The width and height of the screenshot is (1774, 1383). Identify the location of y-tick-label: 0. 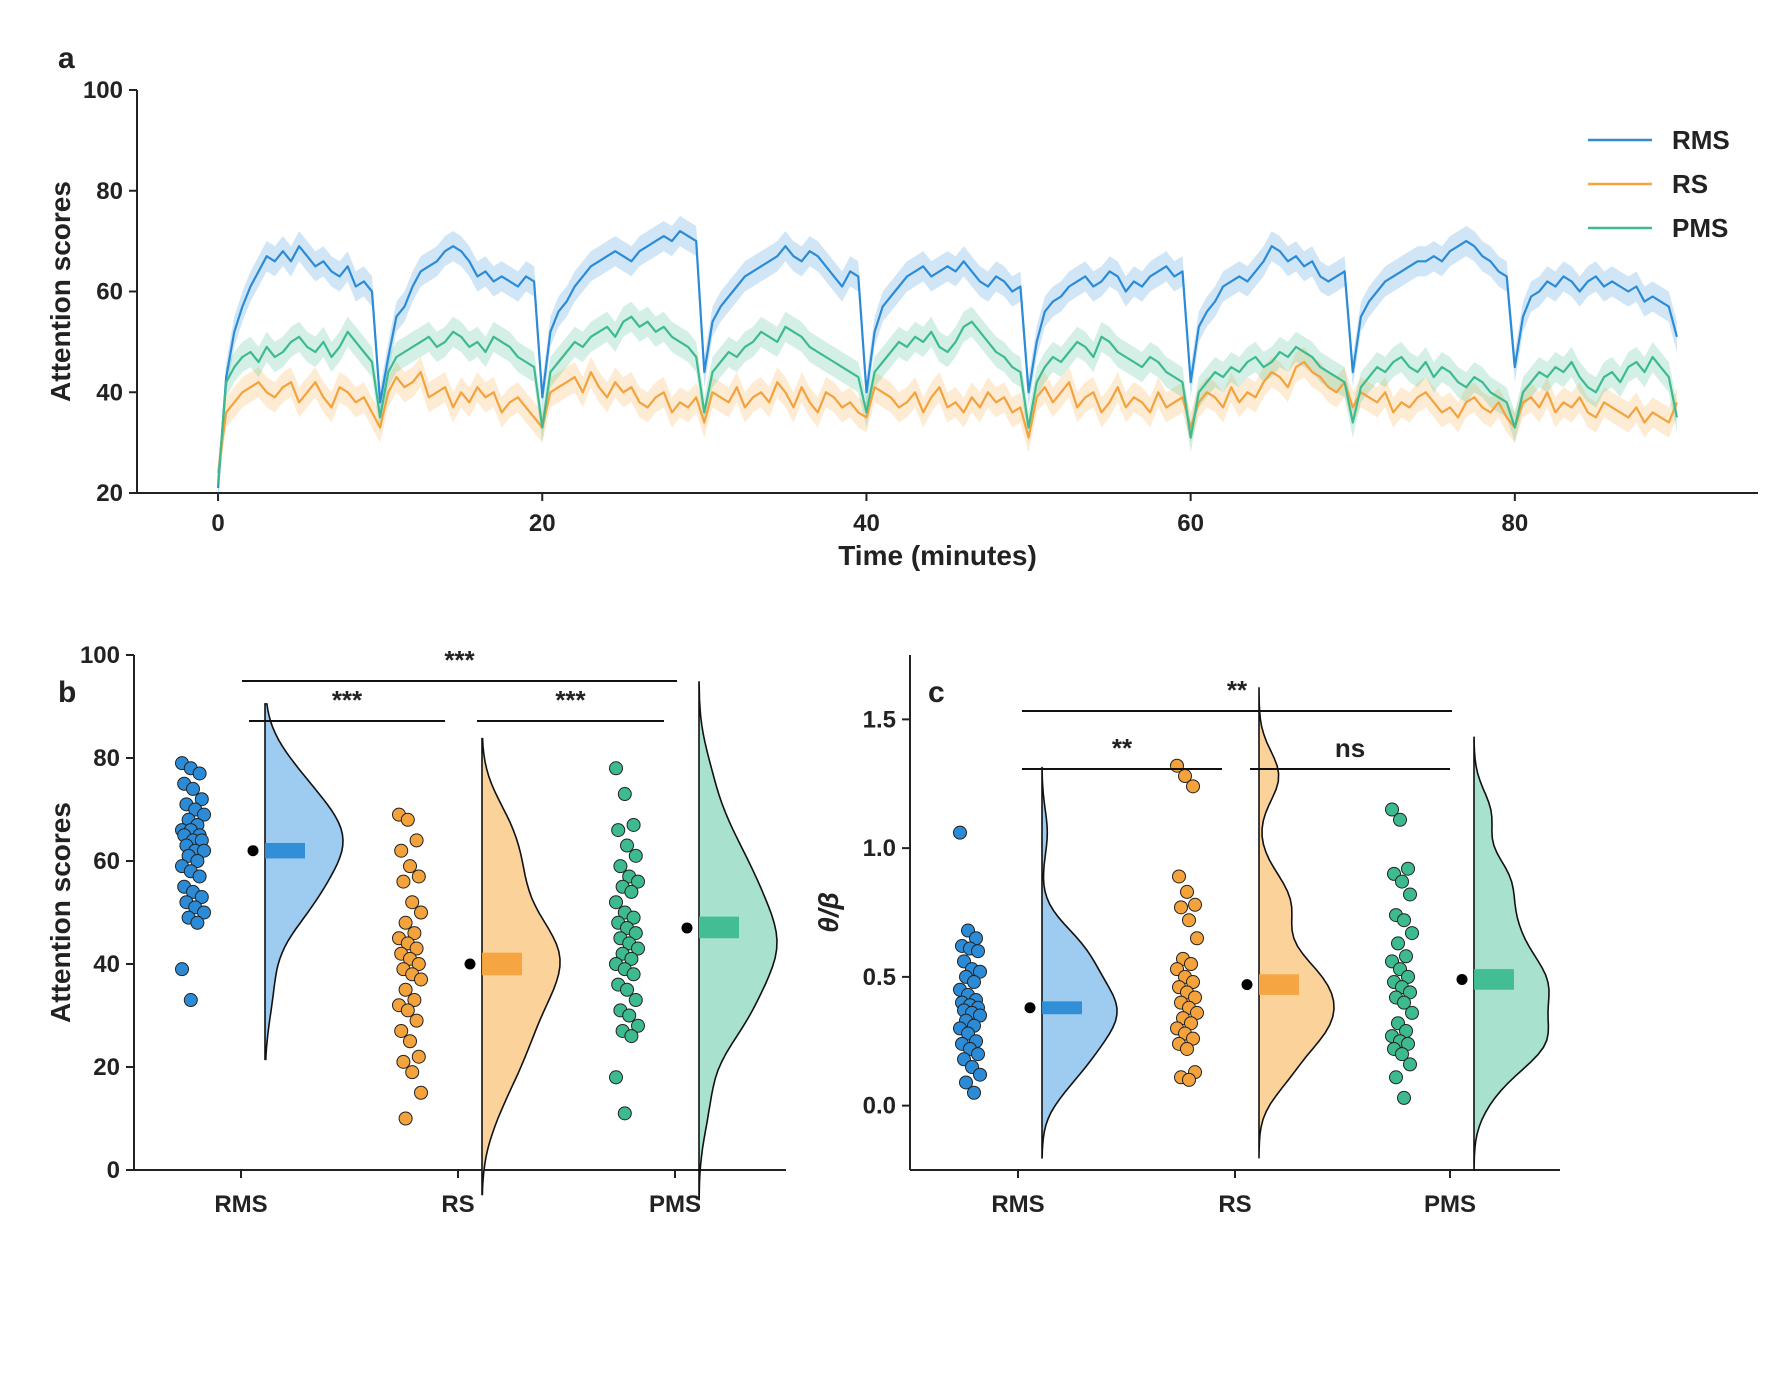
(113, 1170).